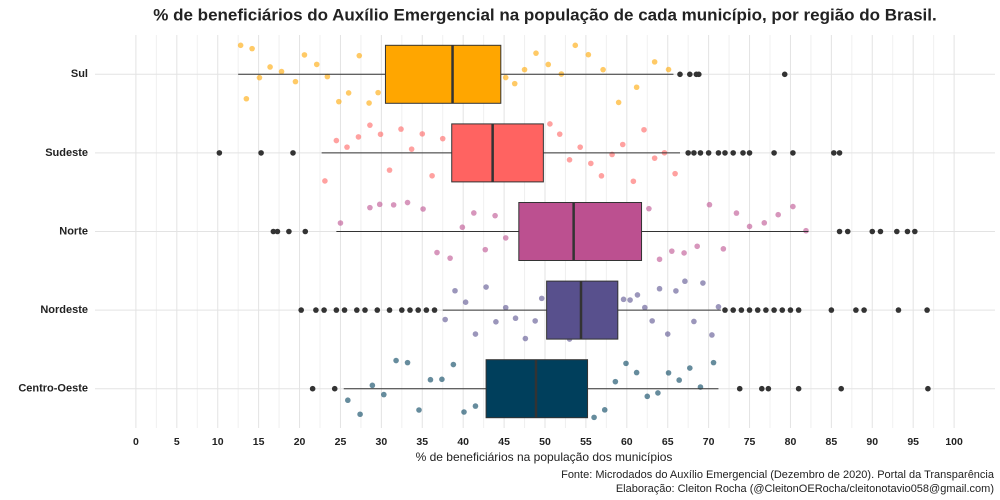 The width and height of the screenshot is (1000, 500). I want to click on x-tick-label: 55, so click(586, 442).